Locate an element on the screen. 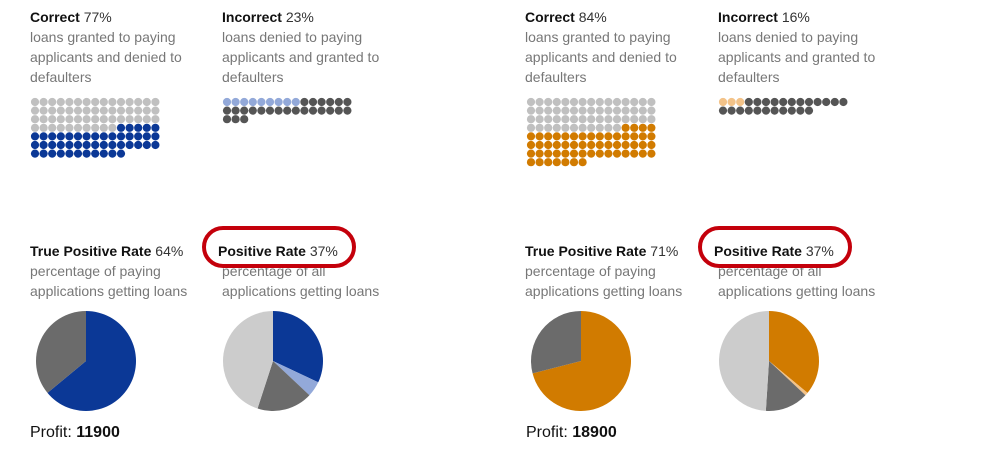  pr-label: Positive Rate is located at coordinates (758, 251).